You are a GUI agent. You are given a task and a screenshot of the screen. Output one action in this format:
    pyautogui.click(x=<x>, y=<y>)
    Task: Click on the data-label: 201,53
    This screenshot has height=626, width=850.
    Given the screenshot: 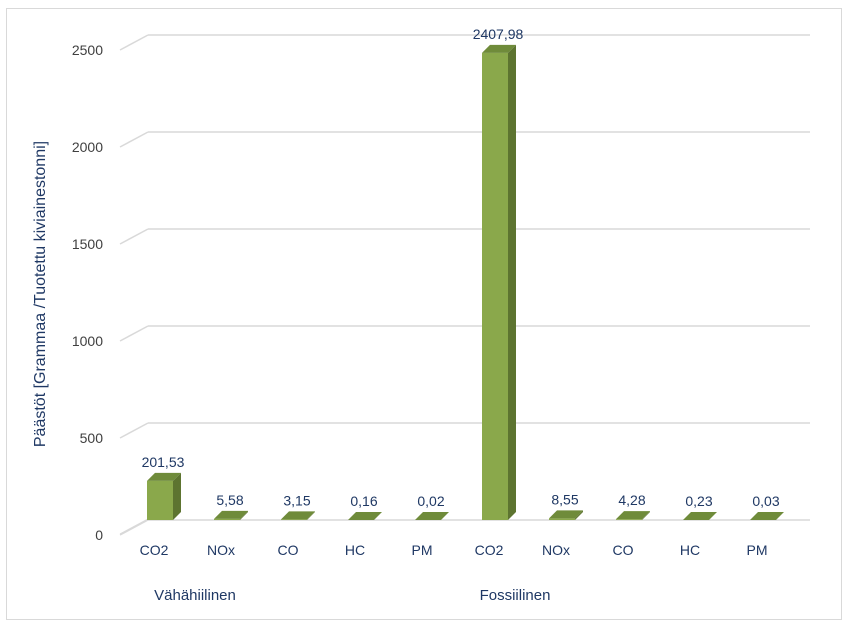 What is the action you would take?
    pyautogui.click(x=163, y=462)
    